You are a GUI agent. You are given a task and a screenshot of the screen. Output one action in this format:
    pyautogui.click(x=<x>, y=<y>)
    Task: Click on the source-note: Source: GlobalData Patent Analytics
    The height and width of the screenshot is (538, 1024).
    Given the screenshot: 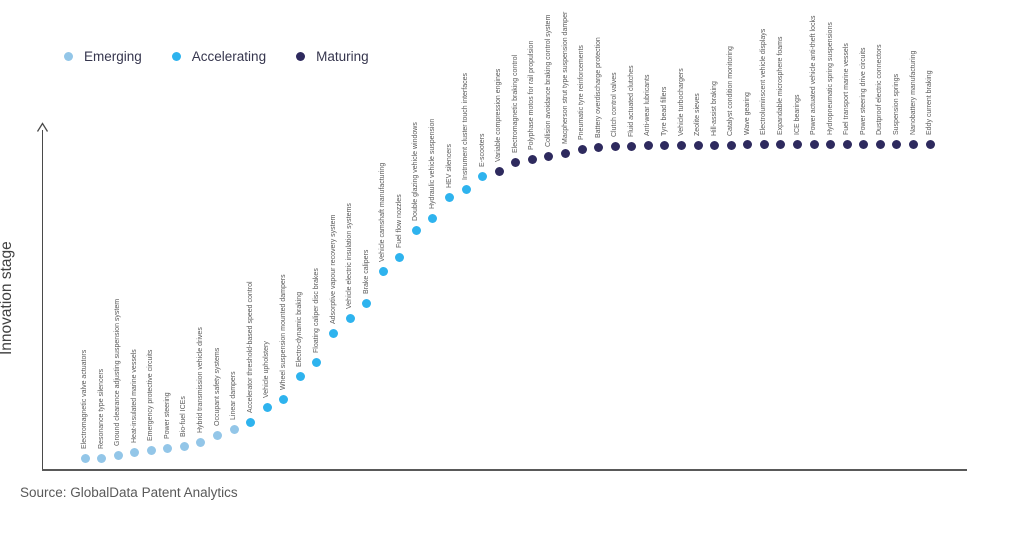 What is the action you would take?
    pyautogui.click(x=129, y=492)
    